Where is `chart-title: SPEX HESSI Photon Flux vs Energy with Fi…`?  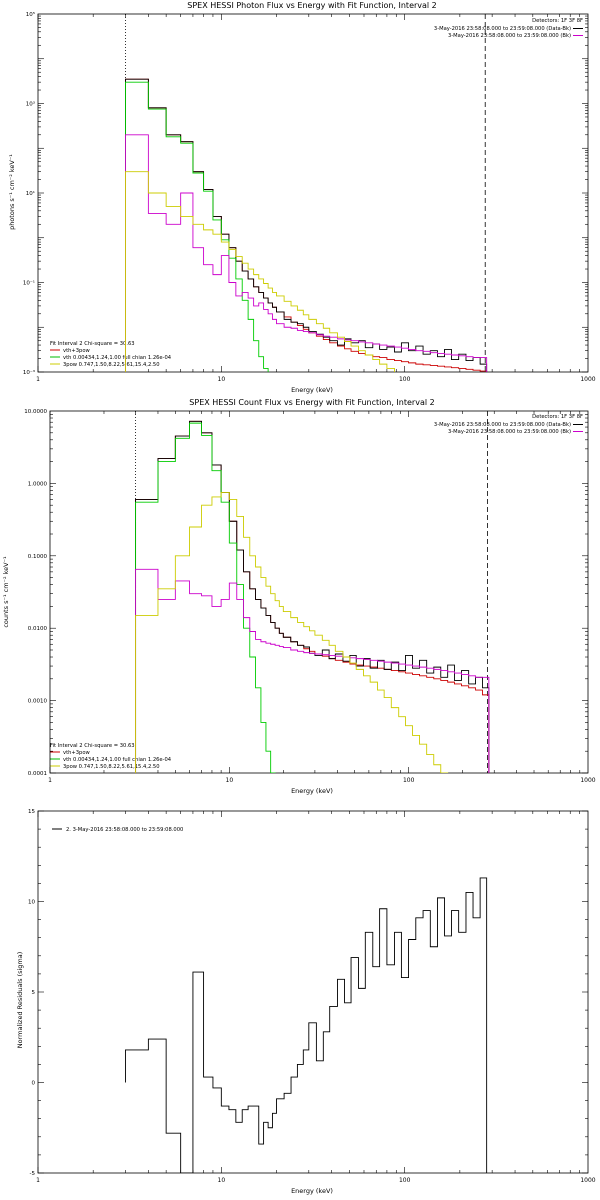
chart-title: SPEX HESSI Photon Flux vs Energy with Fi… is located at coordinates (312, 5).